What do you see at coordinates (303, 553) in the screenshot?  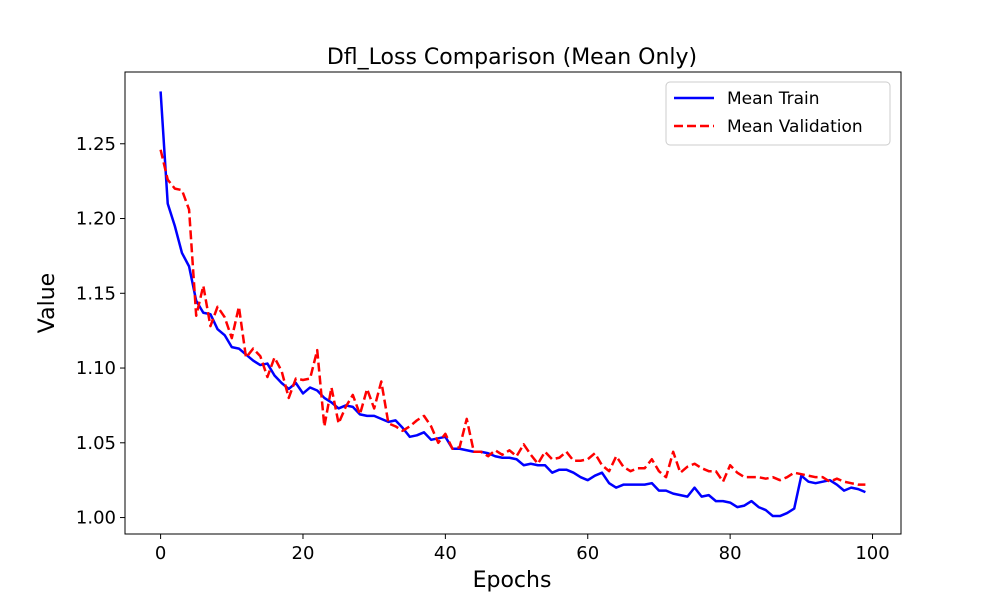 I see `x-tick-label: 20` at bounding box center [303, 553].